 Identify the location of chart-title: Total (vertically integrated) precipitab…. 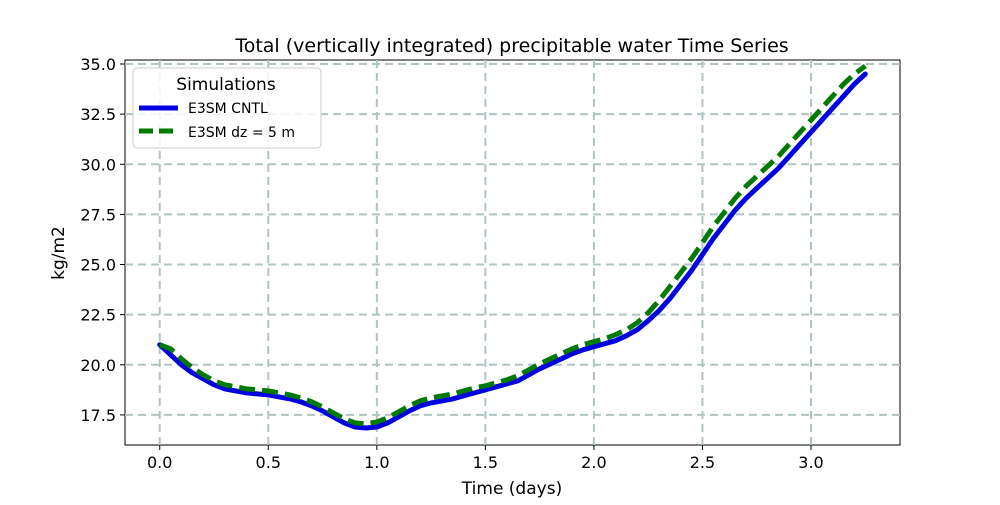
(511, 46).